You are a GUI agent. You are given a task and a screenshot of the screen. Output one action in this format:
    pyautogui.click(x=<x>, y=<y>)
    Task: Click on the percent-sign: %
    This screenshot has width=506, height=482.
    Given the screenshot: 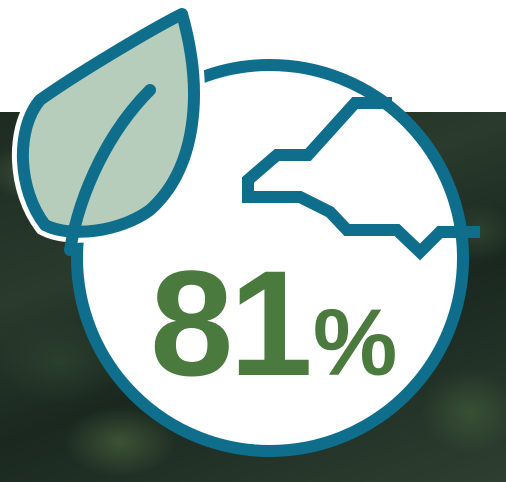 What is the action you would take?
    pyautogui.click(x=355, y=343)
    